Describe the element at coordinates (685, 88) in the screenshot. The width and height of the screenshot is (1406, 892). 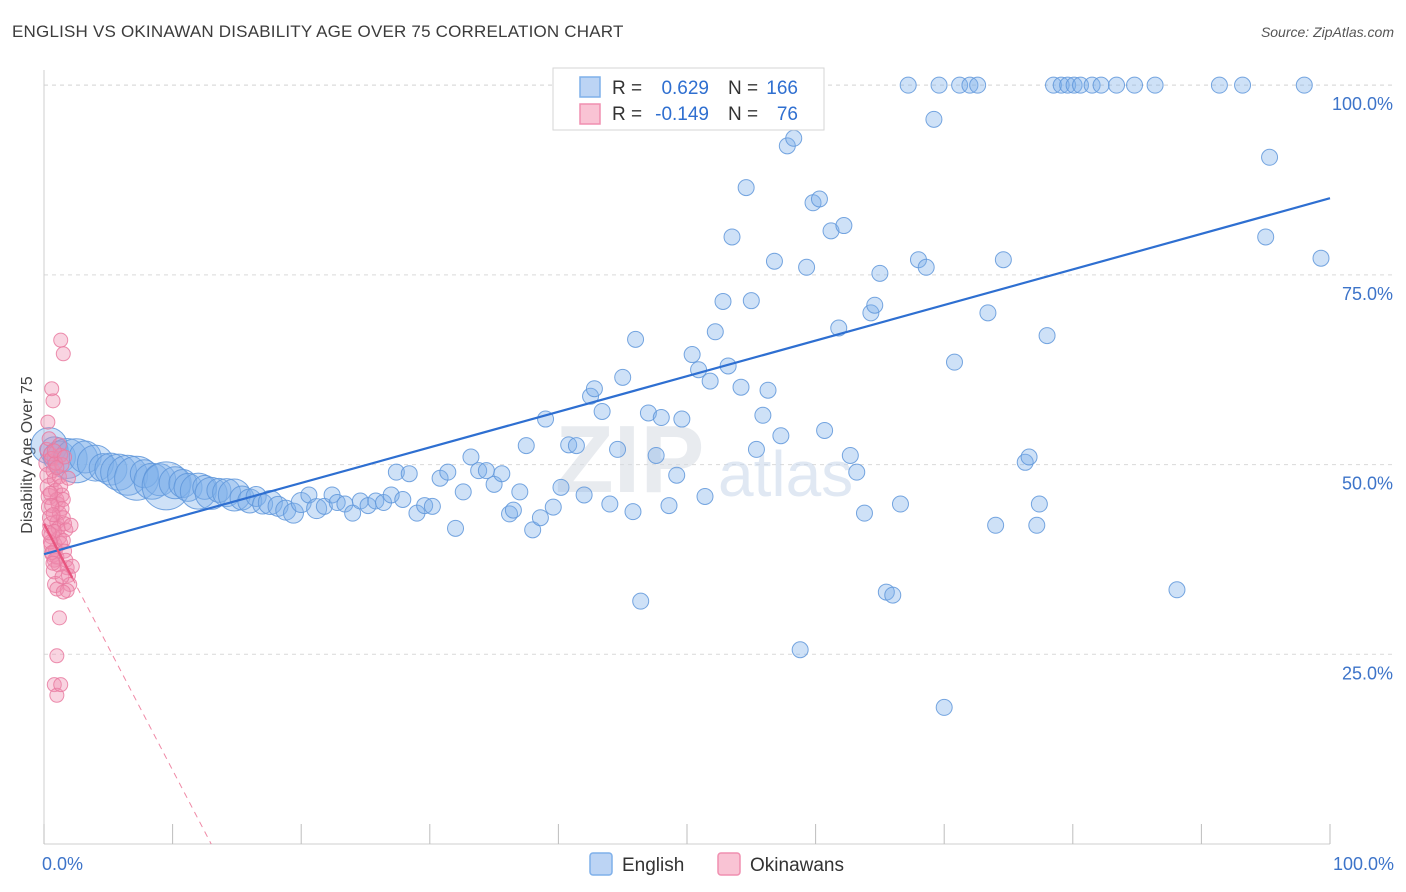
I see `english-r-value: 0.629` at that location.